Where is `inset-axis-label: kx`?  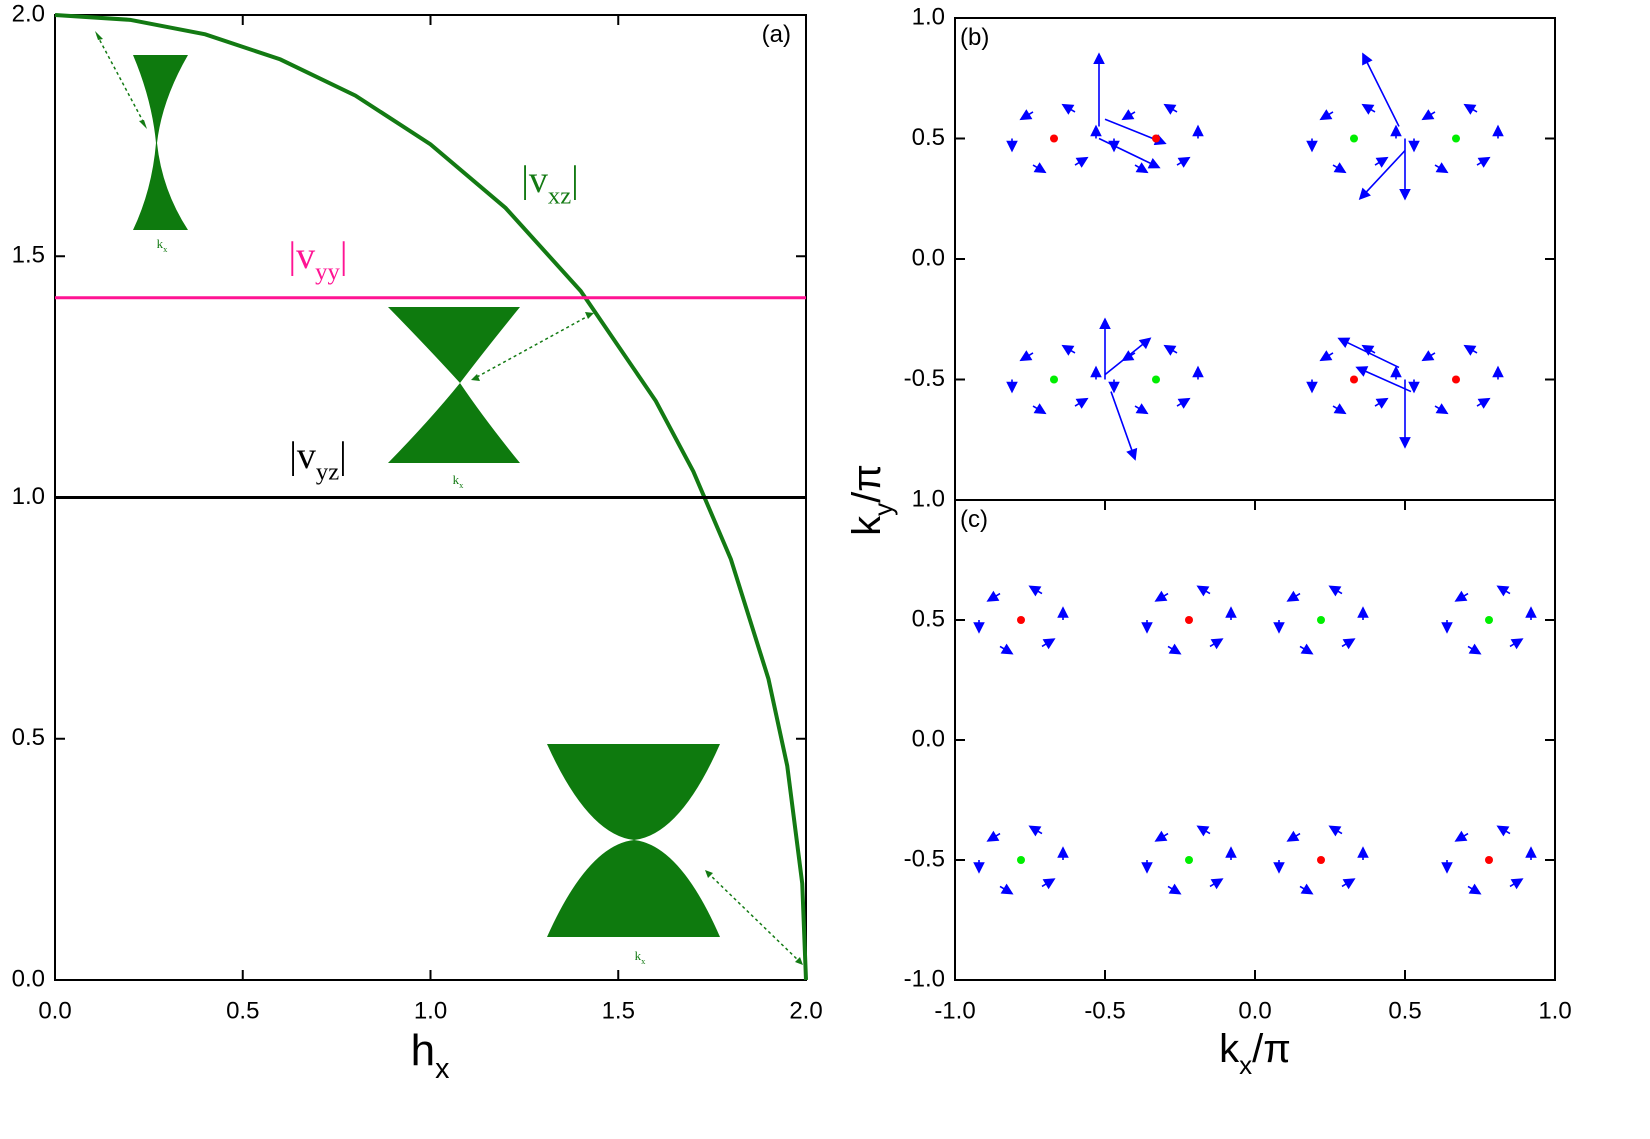 inset-axis-label: kx is located at coordinates (459, 481).